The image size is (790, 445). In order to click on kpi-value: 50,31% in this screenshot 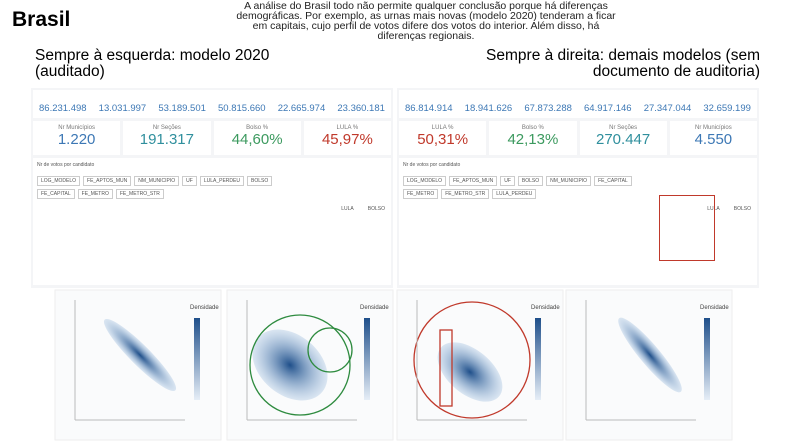, I will do `click(443, 139)`.